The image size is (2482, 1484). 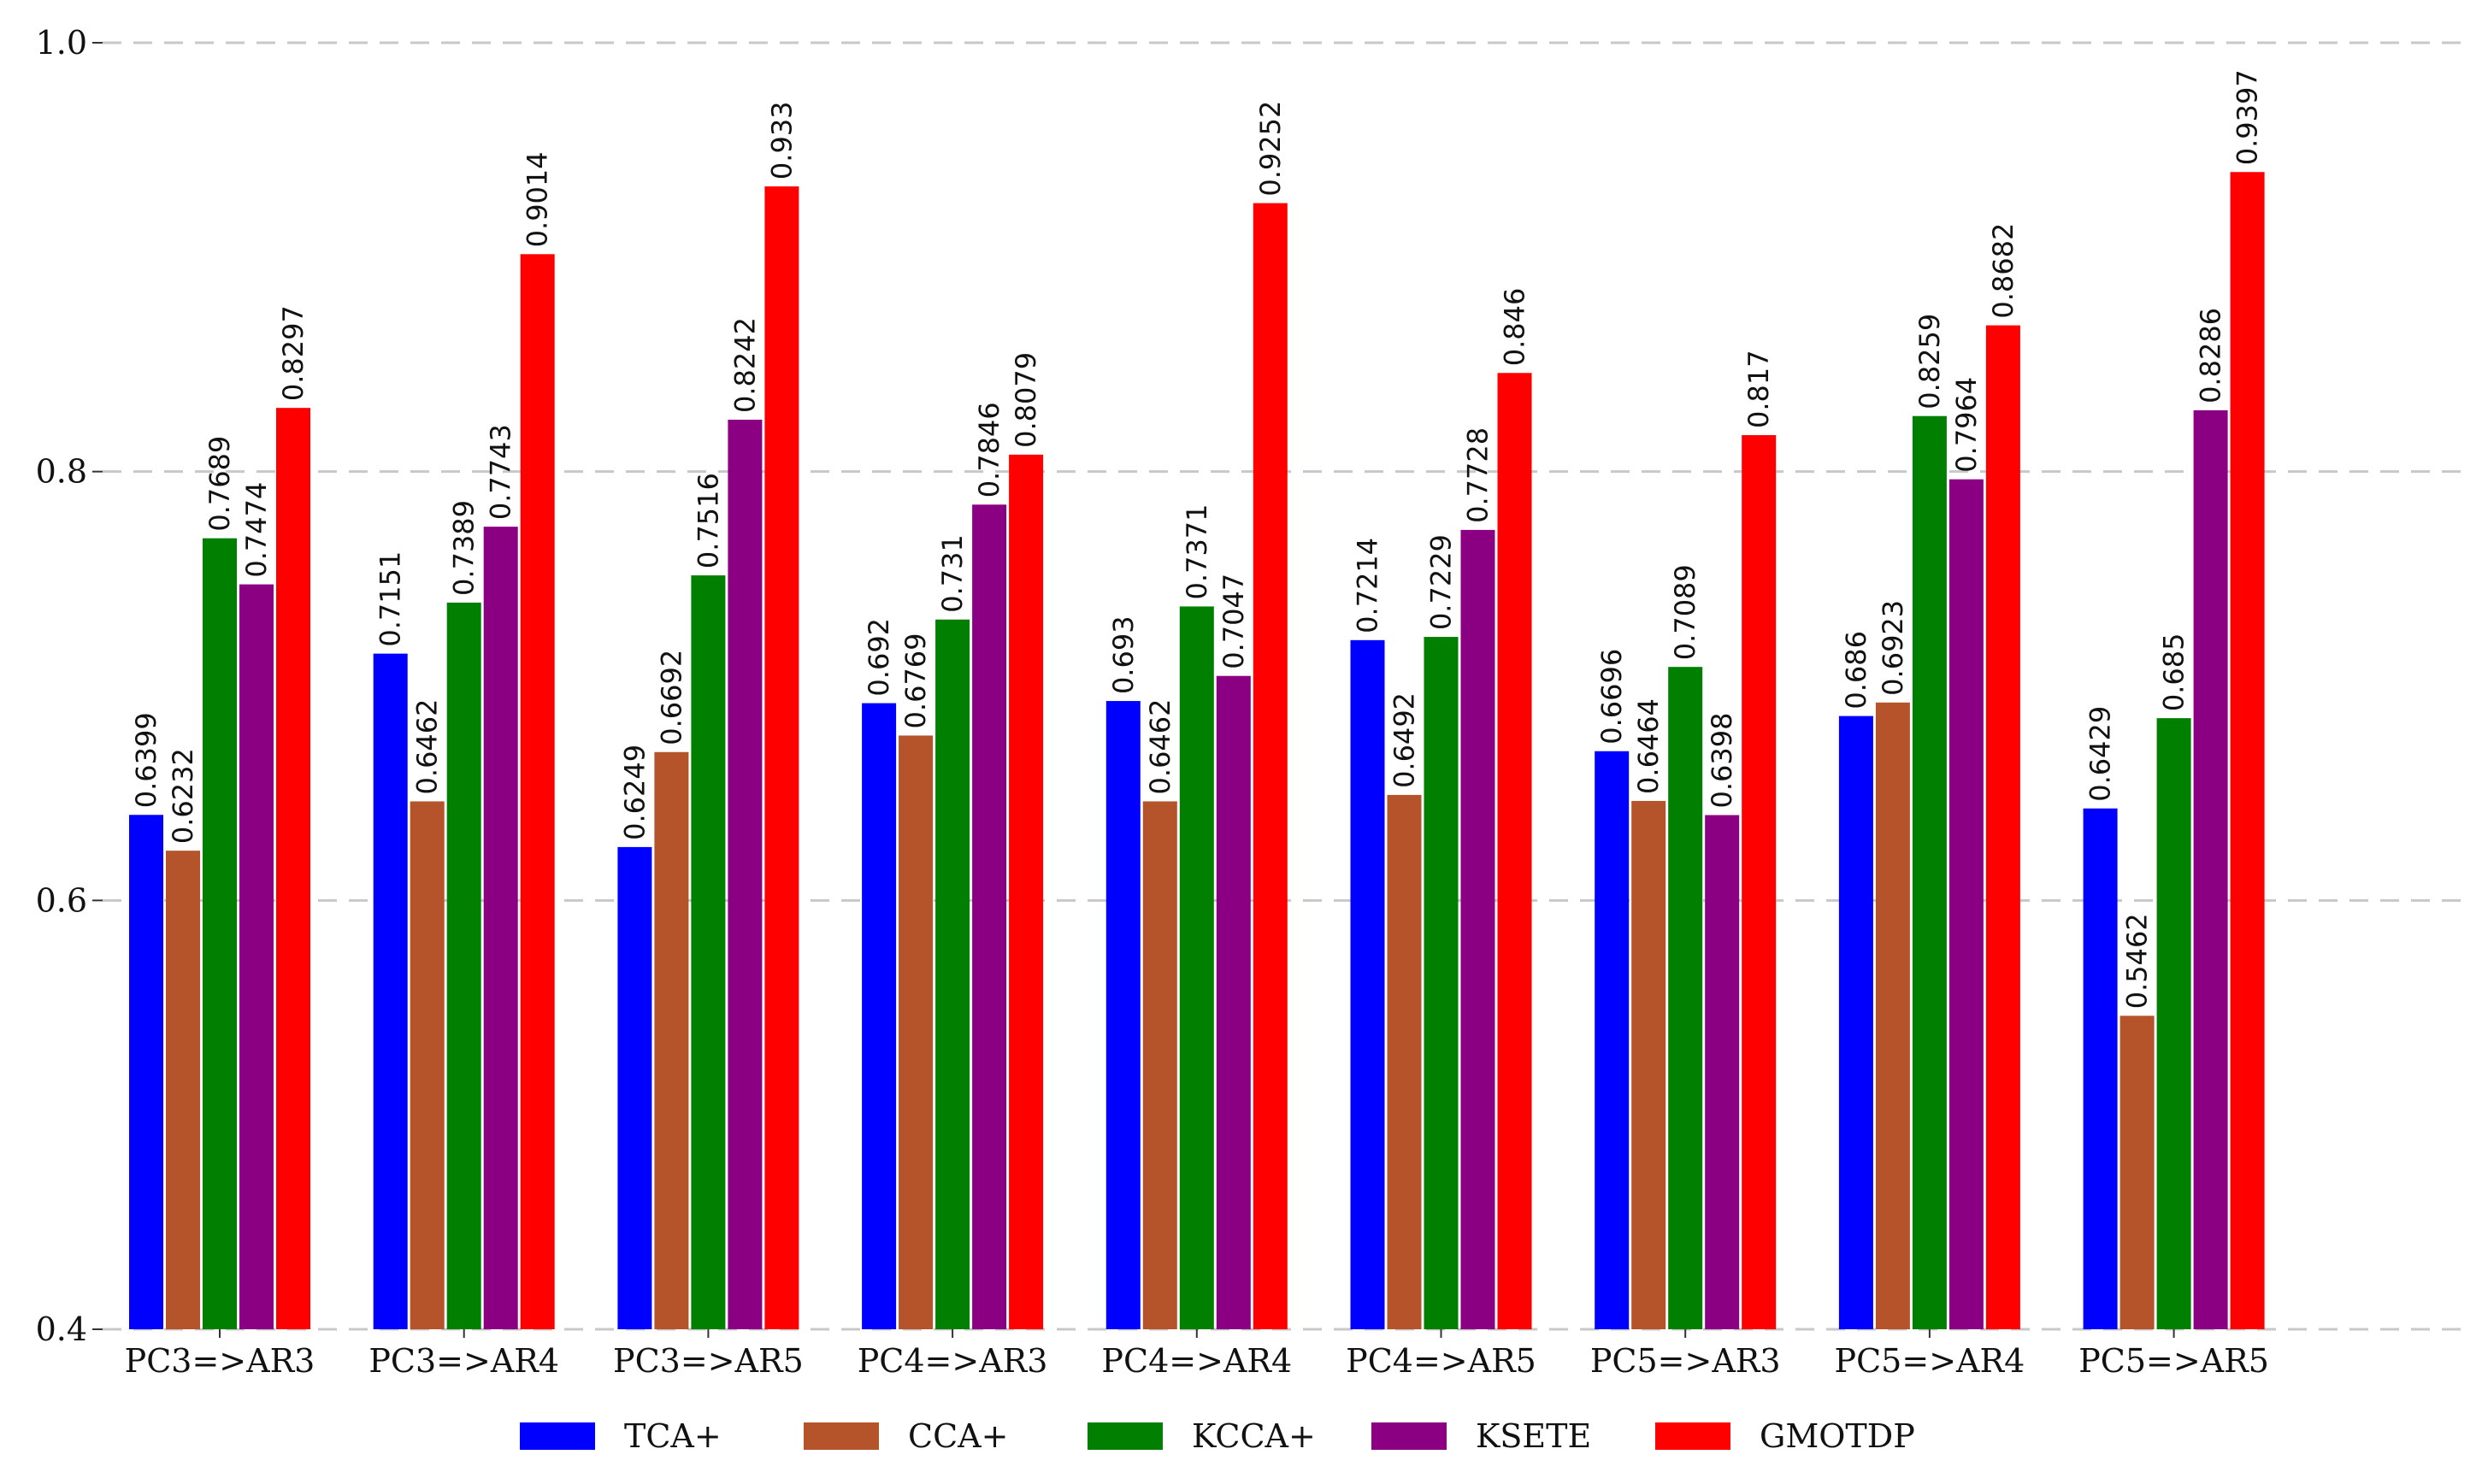 What do you see at coordinates (293, 353) in the screenshot?
I see `data-label: 0.8297` at bounding box center [293, 353].